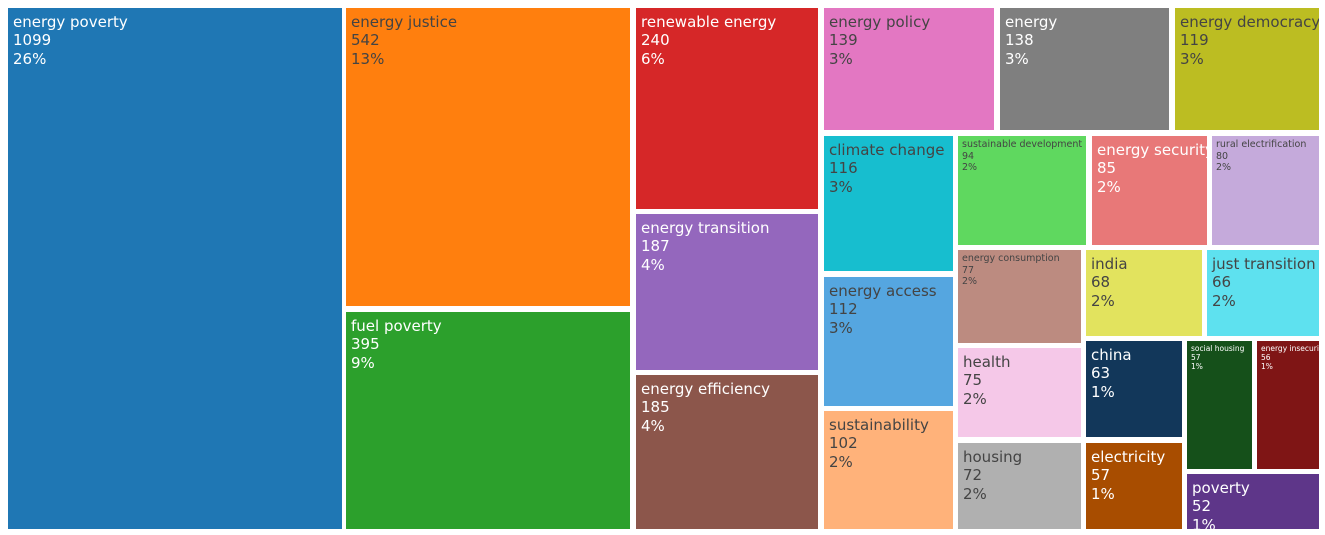 The image size is (1325, 535). I want to click on tile-value: 240, so click(655, 40).